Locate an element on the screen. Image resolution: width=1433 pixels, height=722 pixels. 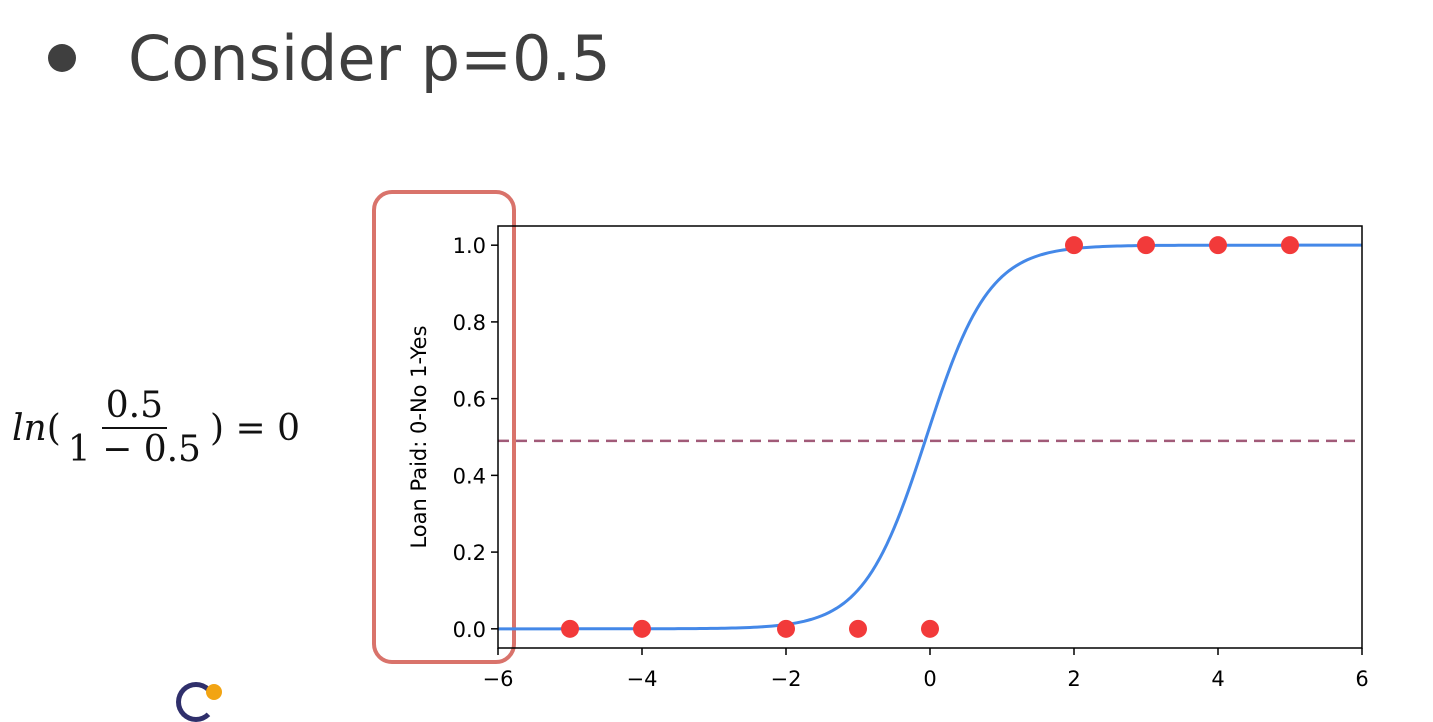
bullet-dot-icon is located at coordinates (62, 58).